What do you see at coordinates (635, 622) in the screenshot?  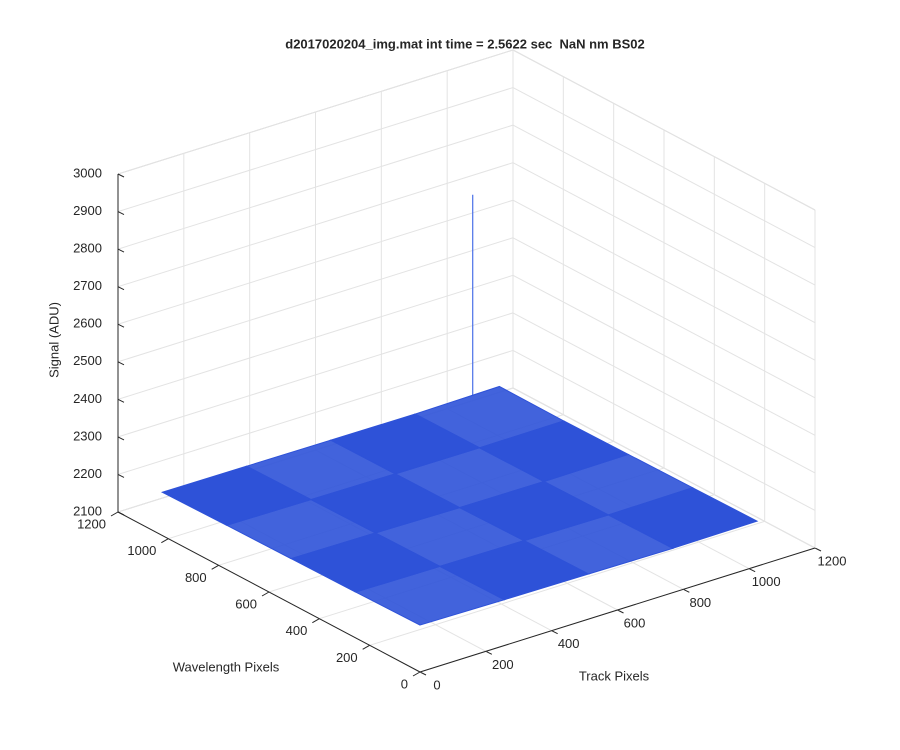 I see `x-tick-label: 600` at bounding box center [635, 622].